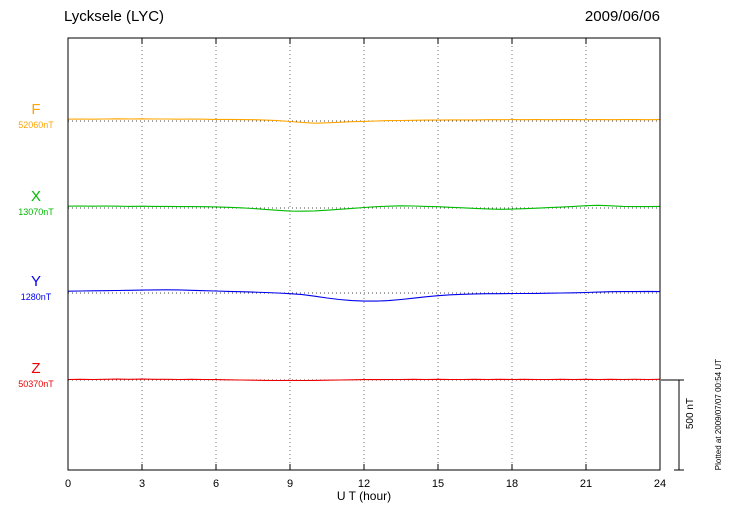 The image size is (730, 520). I want to click on series-baseline-f: 52060nT, so click(36, 124).